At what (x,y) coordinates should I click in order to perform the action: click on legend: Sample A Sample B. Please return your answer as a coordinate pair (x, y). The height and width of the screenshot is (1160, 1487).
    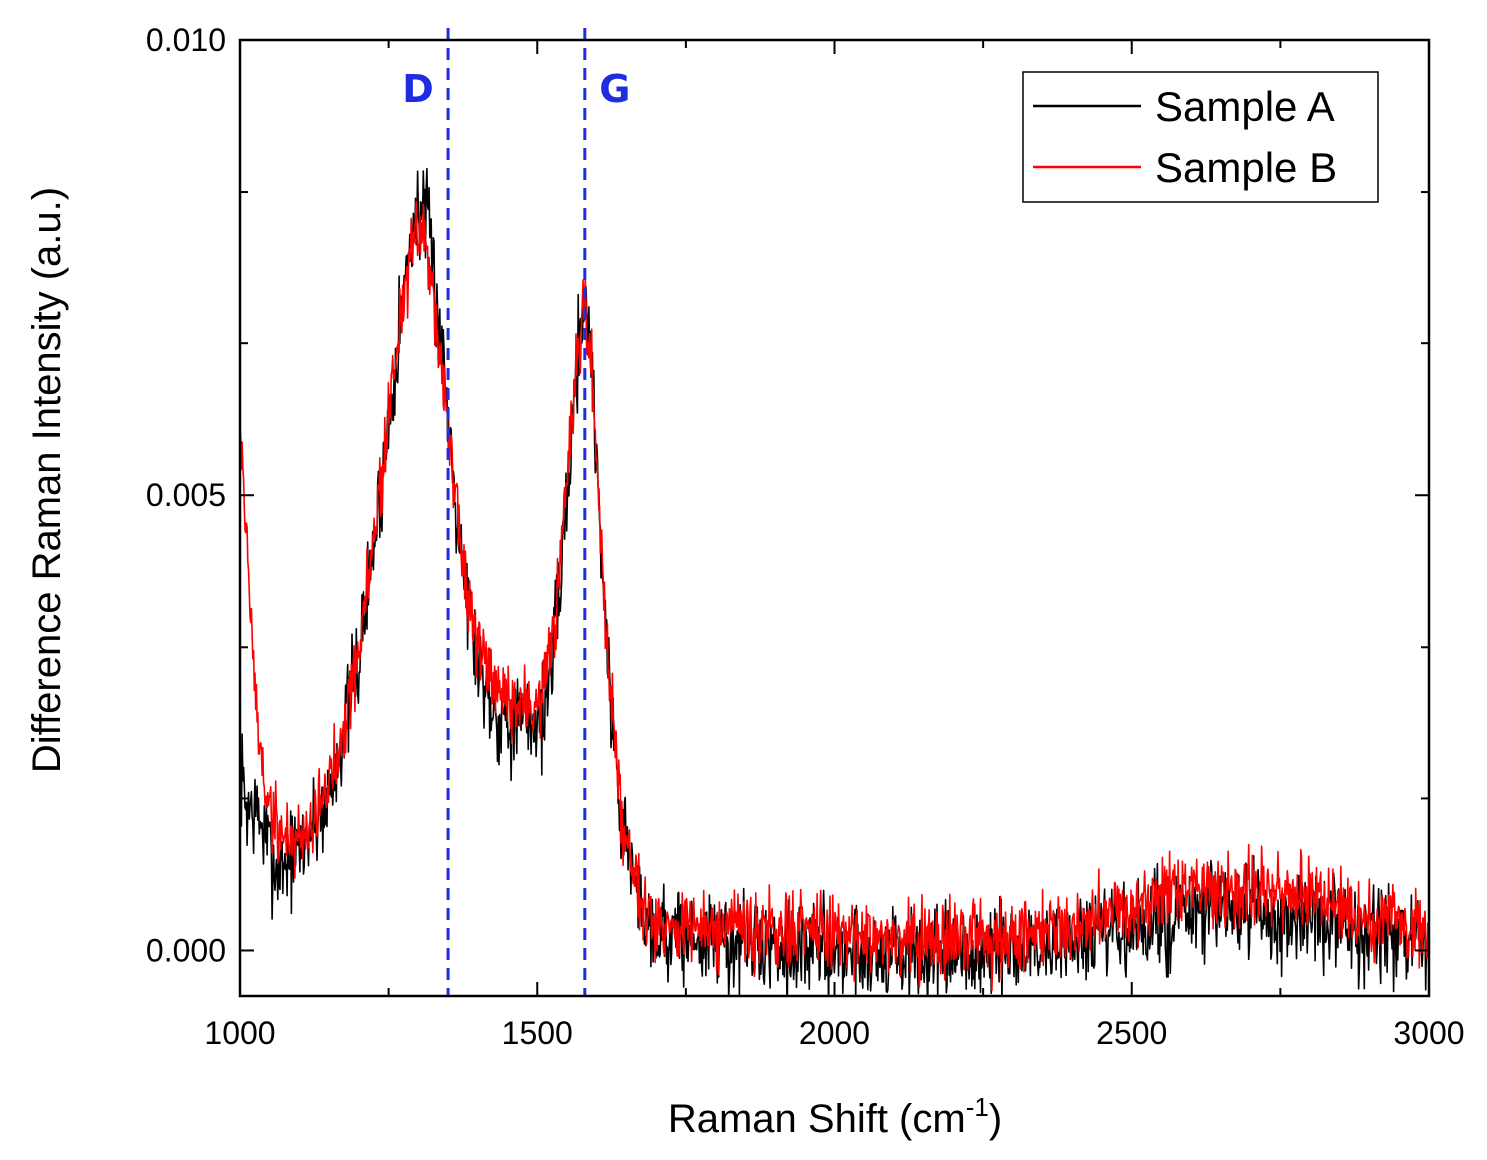
    Looking at the image, I should click on (1200, 137).